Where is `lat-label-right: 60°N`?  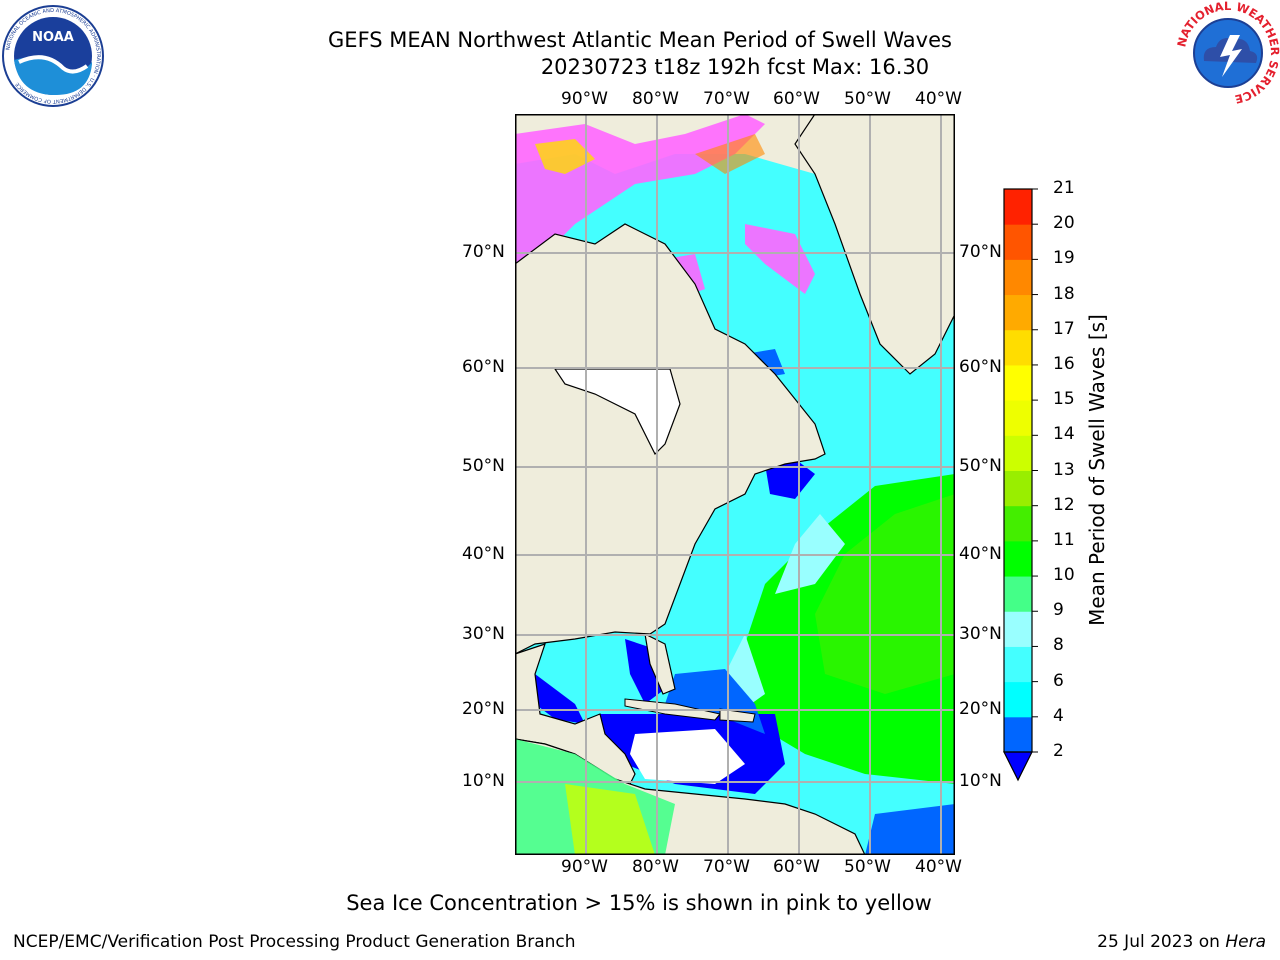 lat-label-right: 60°N is located at coordinates (980, 367).